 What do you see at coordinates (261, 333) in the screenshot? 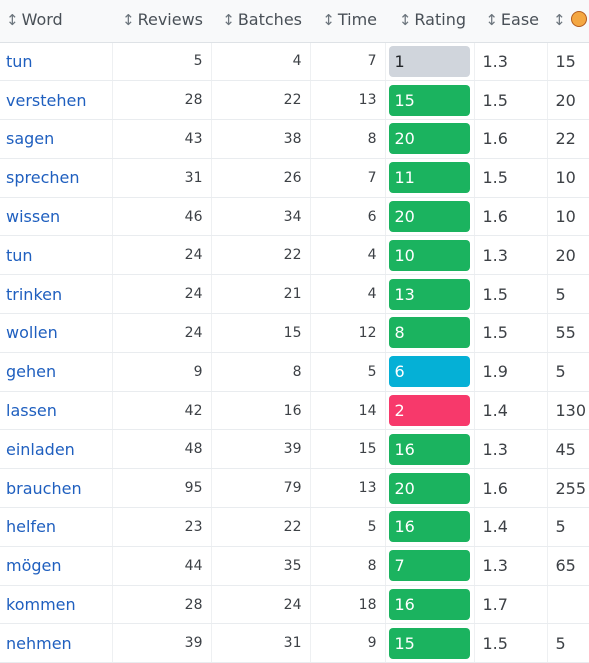
I see `batches-cell: 15` at bounding box center [261, 333].